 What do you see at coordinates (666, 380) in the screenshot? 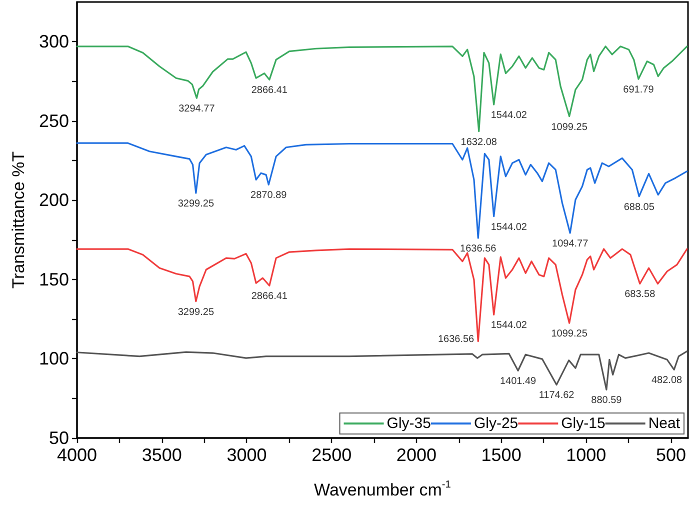
I see `annotation: 482.08` at bounding box center [666, 380].